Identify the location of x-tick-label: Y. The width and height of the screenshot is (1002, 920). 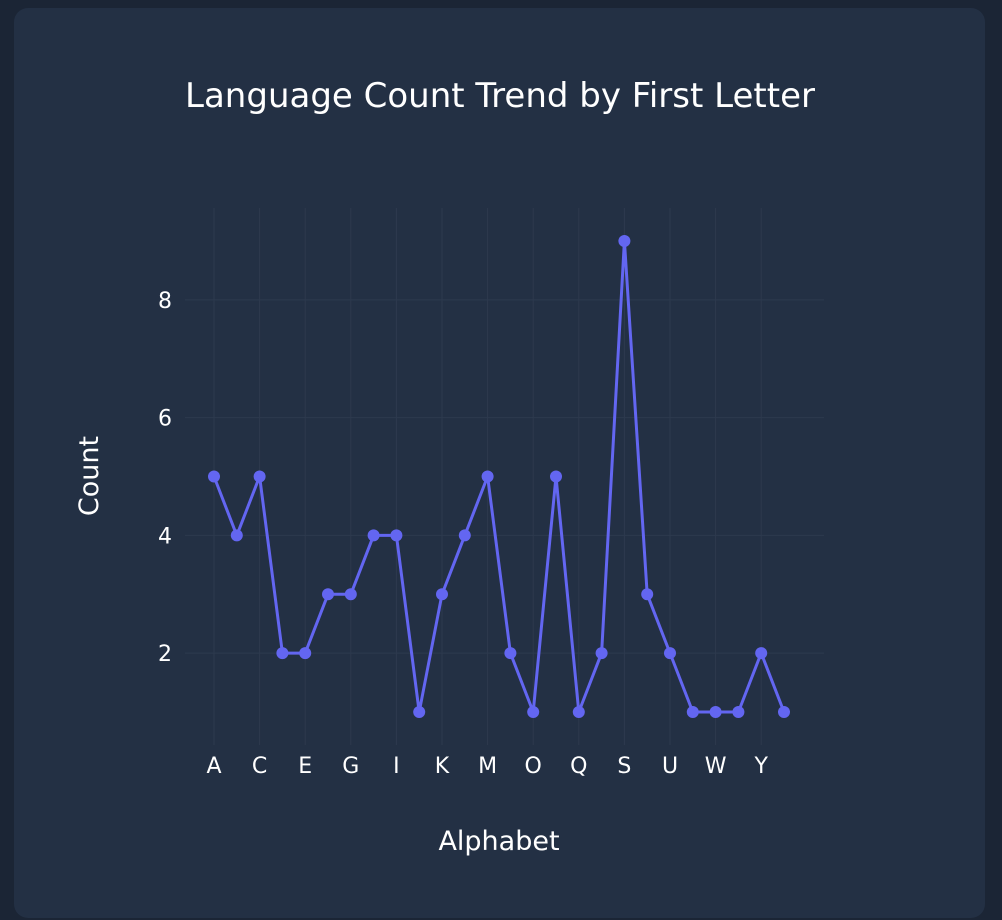
(760, 766).